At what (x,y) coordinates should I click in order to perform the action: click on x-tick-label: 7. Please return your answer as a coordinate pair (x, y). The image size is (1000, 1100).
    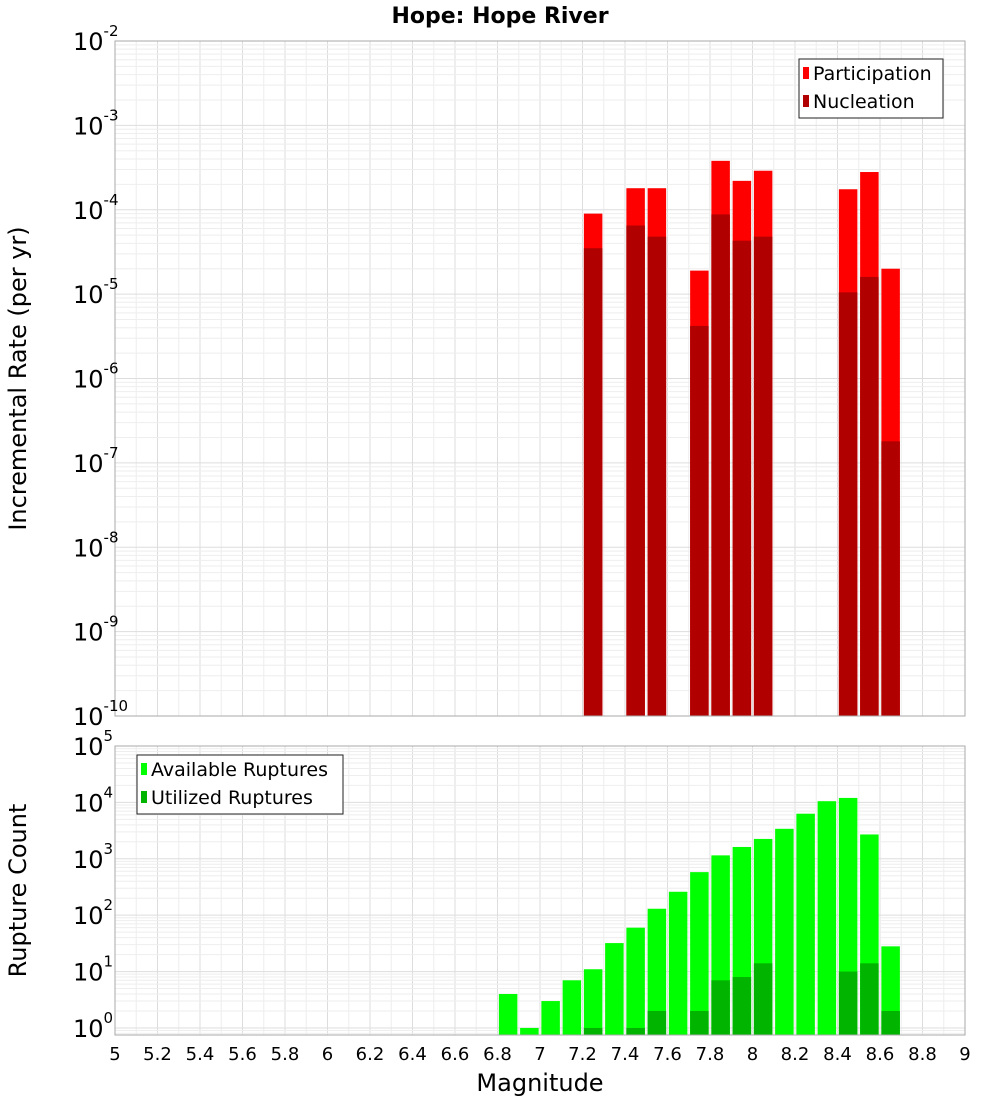
    Looking at the image, I should click on (539, 1054).